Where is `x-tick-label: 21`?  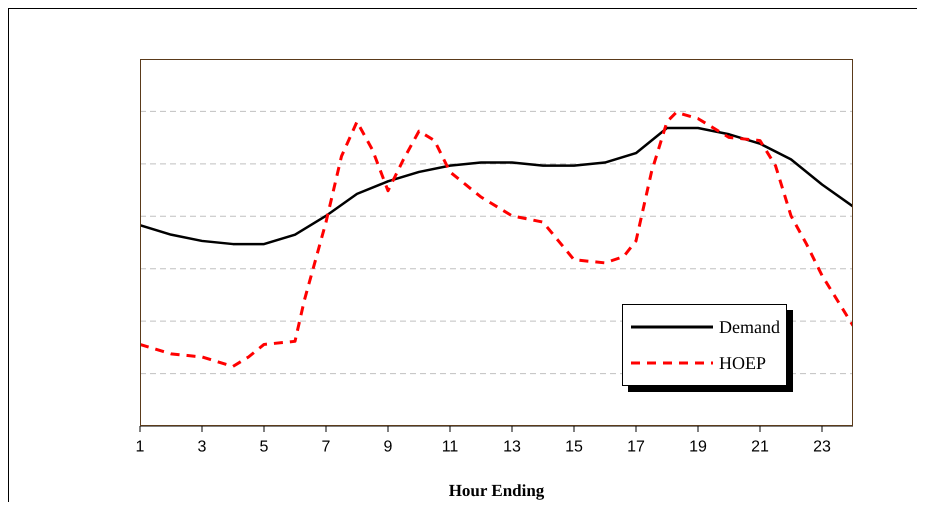 x-tick-label: 21 is located at coordinates (760, 447).